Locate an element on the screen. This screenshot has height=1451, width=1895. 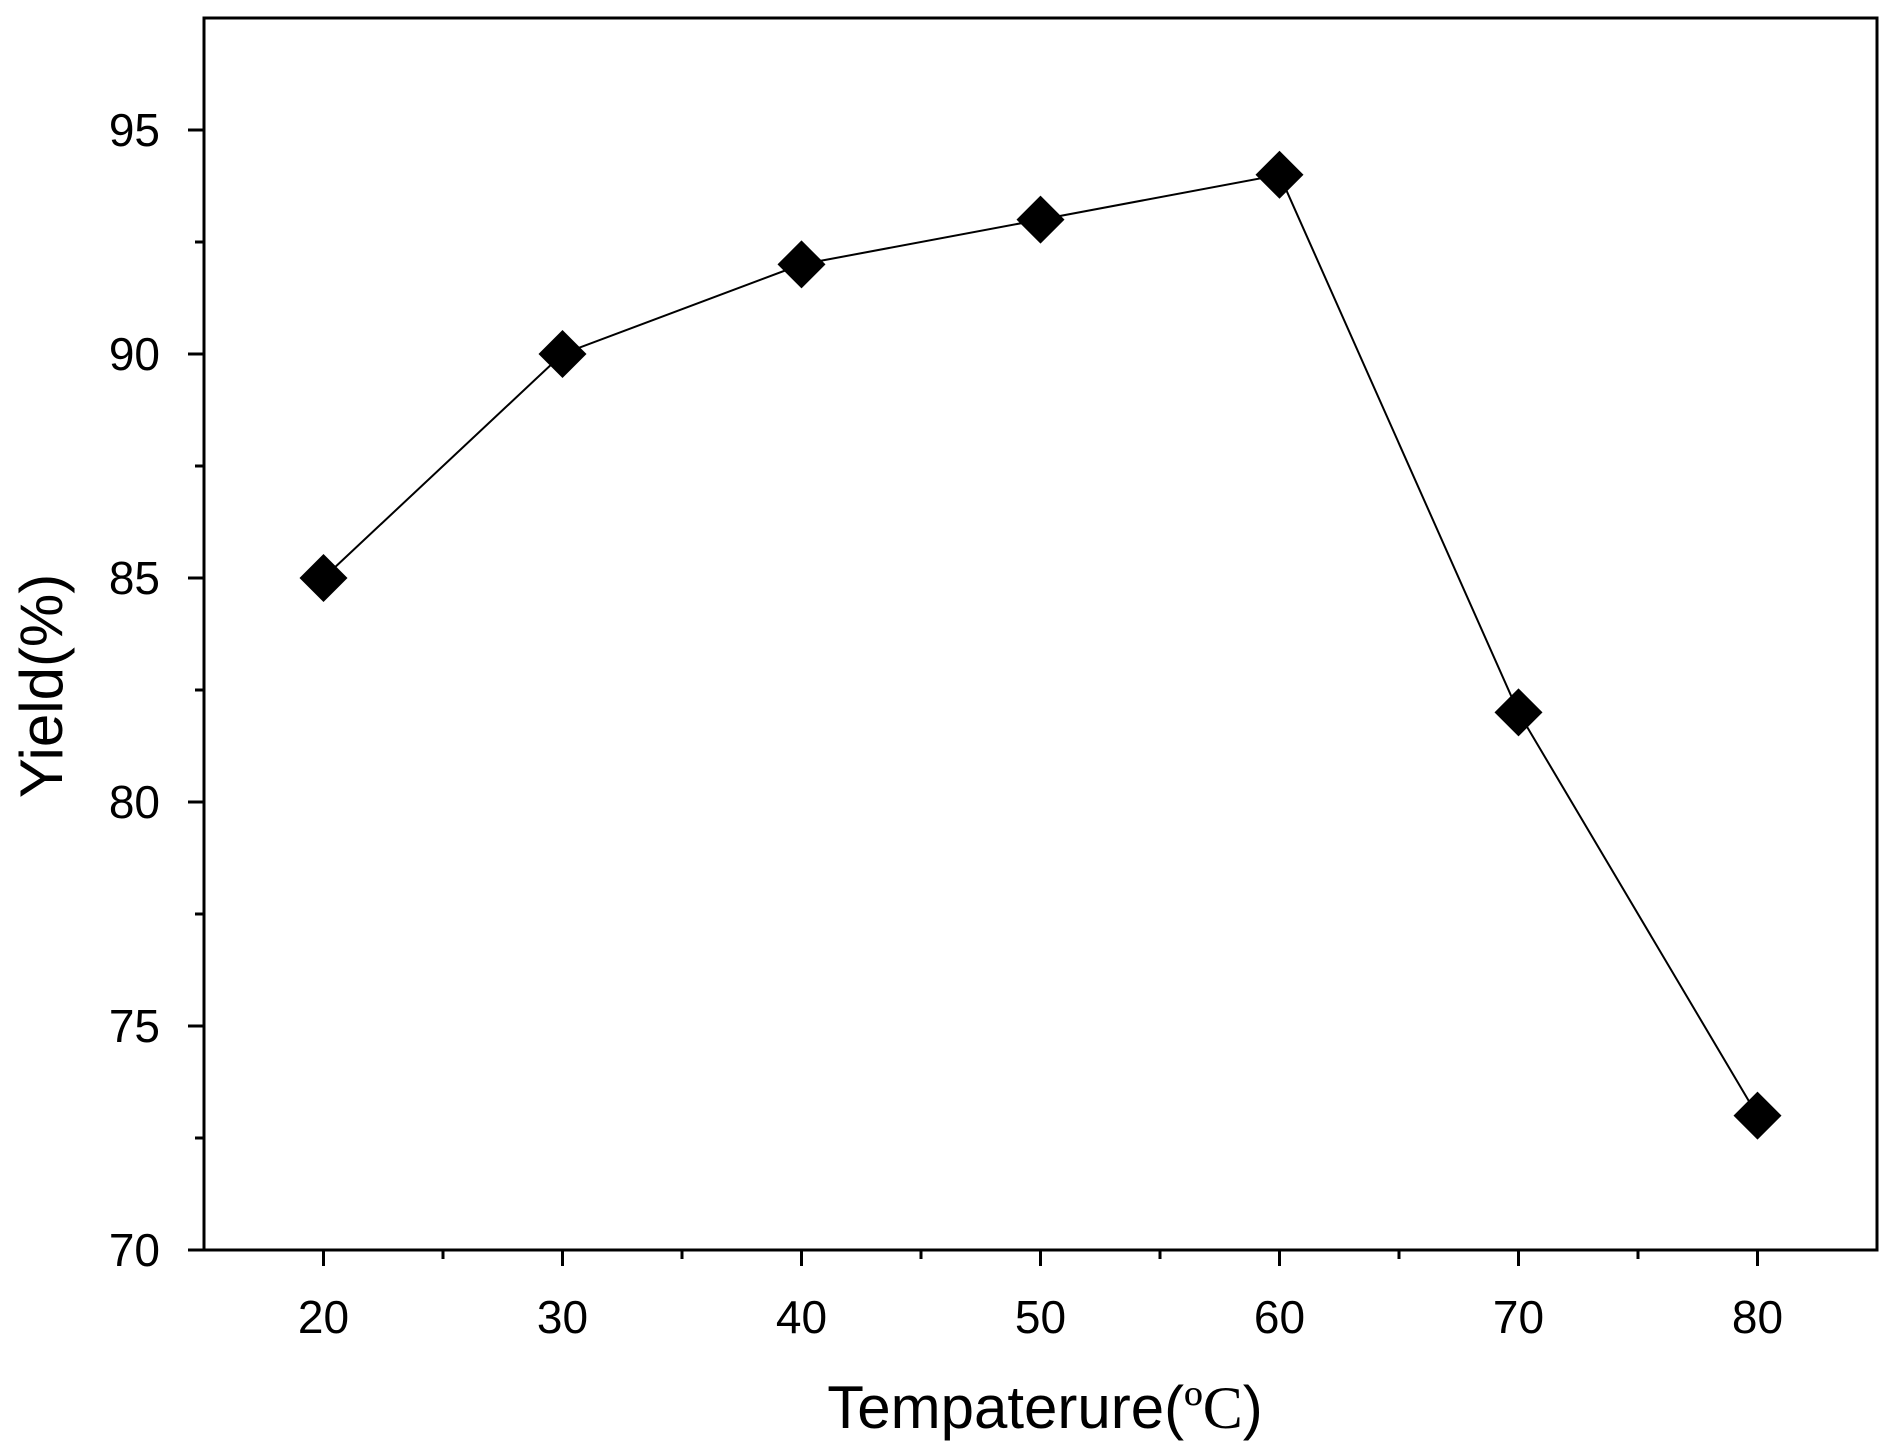
x-tick-label: 60 is located at coordinates (1279, 1317).